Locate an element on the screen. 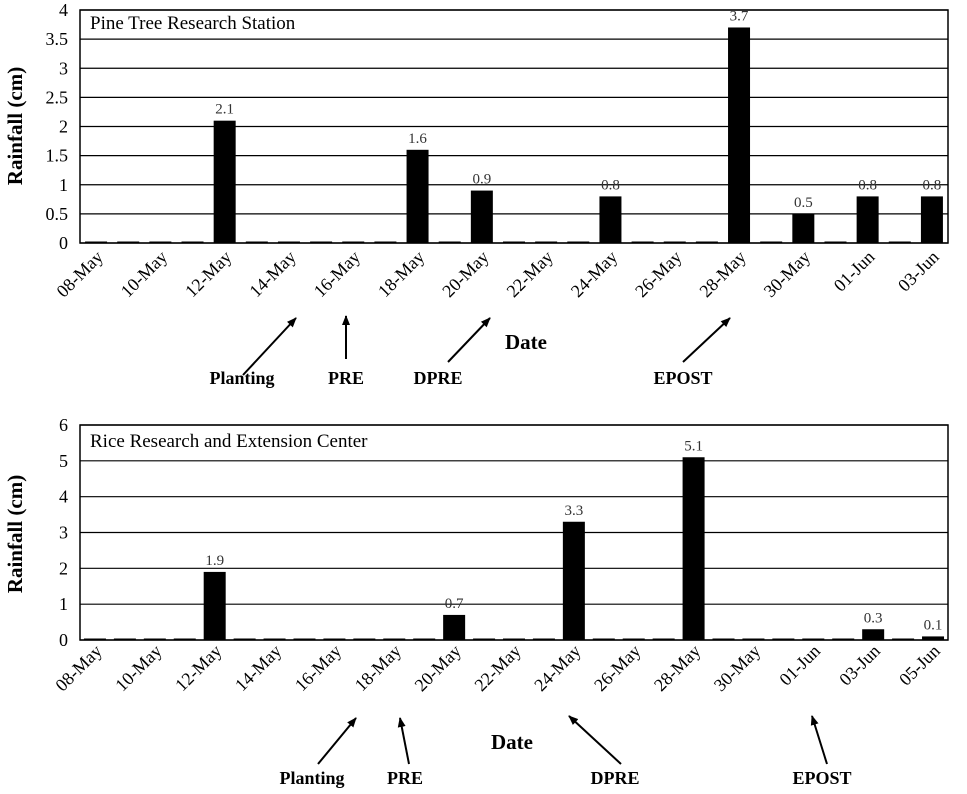 The width and height of the screenshot is (967, 794). x-tick-label: 01-Jun is located at coordinates (799, 665).